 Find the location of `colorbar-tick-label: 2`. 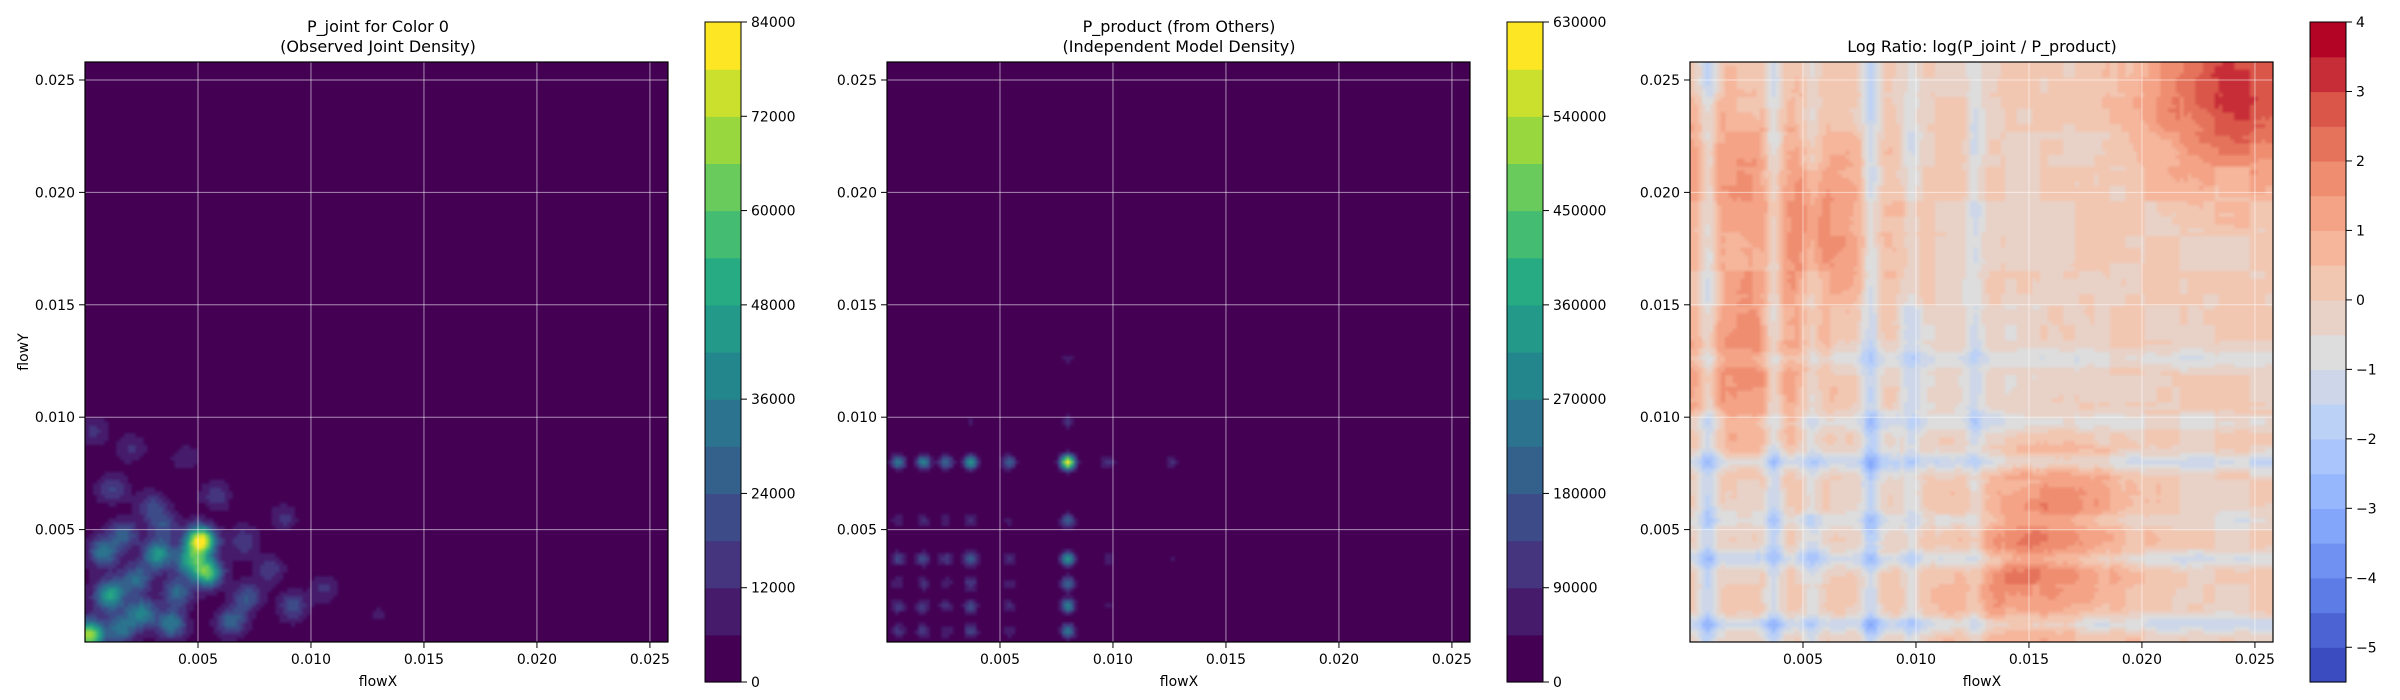

colorbar-tick-label: 2 is located at coordinates (2360, 162).